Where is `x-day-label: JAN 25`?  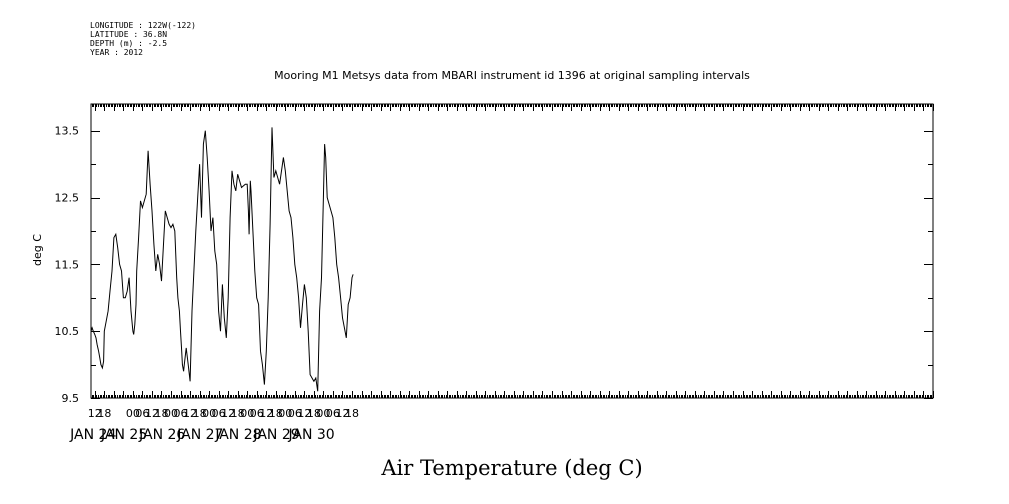 x-day-label: JAN 25 is located at coordinates (123, 435).